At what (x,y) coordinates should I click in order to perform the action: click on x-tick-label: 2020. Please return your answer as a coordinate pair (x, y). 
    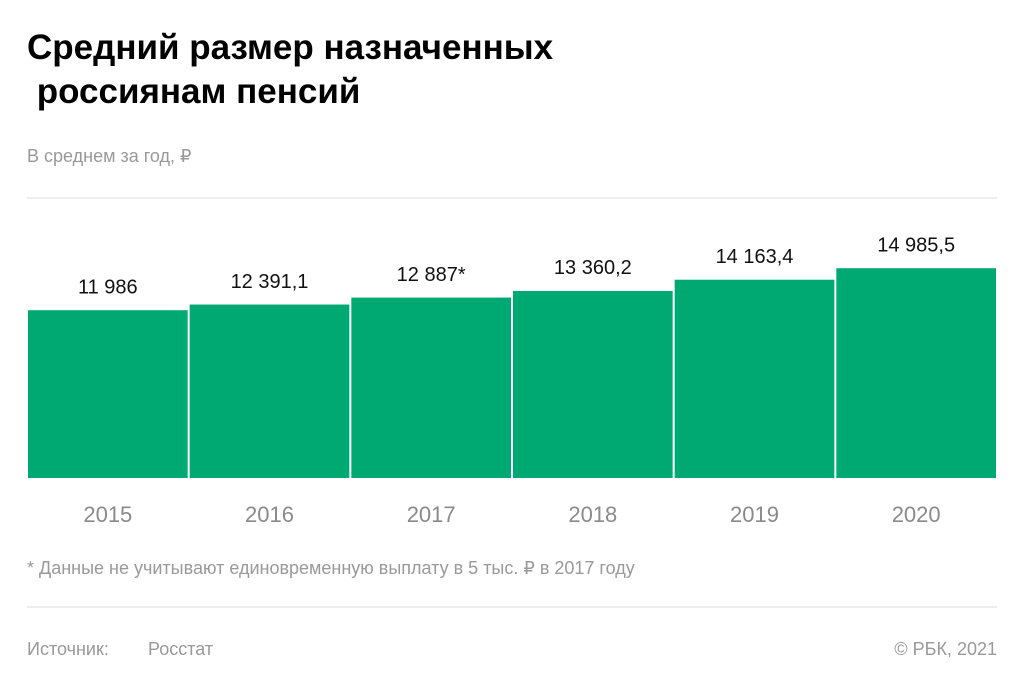
    Looking at the image, I should click on (916, 514).